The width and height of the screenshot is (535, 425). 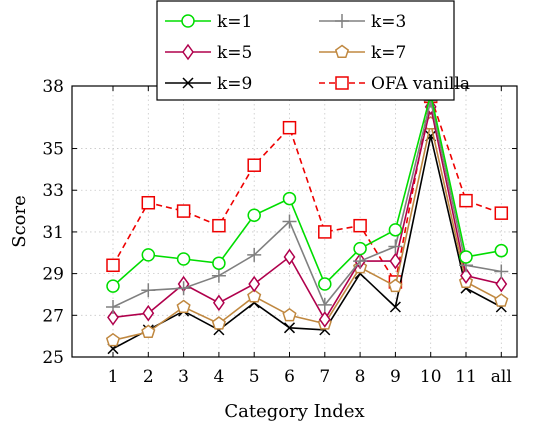 What do you see at coordinates (208, 53) in the screenshot?
I see `legend-item-k-5: k=5` at bounding box center [208, 53].